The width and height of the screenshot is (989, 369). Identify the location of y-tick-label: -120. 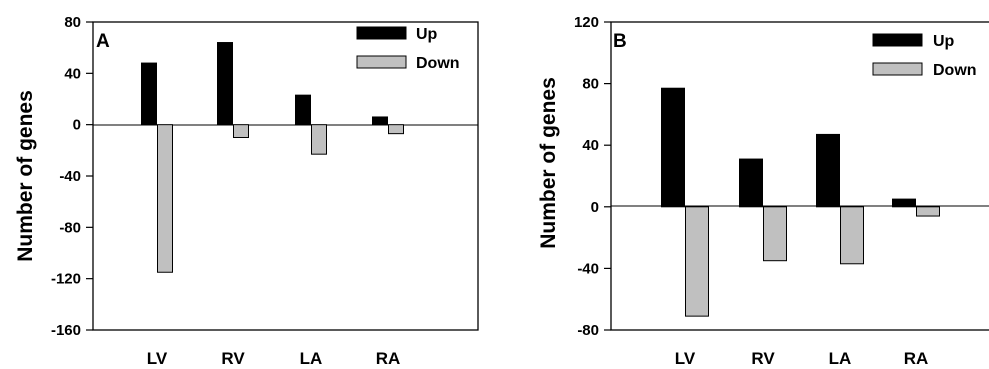
(66, 279).